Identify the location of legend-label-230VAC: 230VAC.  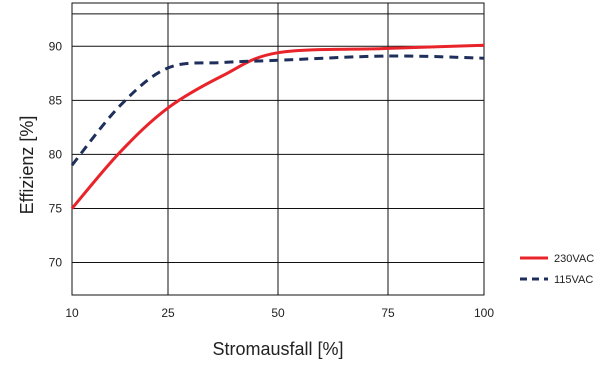
(574, 259).